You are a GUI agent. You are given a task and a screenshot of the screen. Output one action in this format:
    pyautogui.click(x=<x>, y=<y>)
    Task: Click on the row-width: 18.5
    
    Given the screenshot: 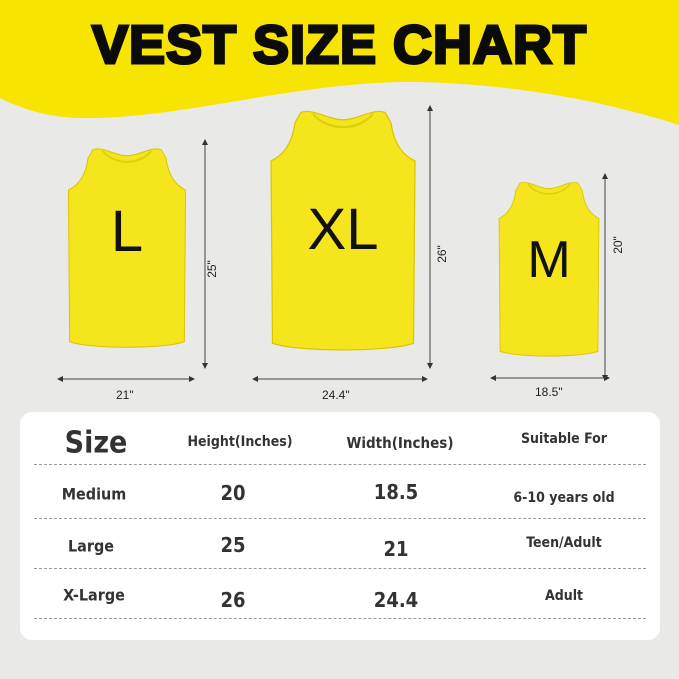 What is the action you would take?
    pyautogui.click(x=396, y=492)
    